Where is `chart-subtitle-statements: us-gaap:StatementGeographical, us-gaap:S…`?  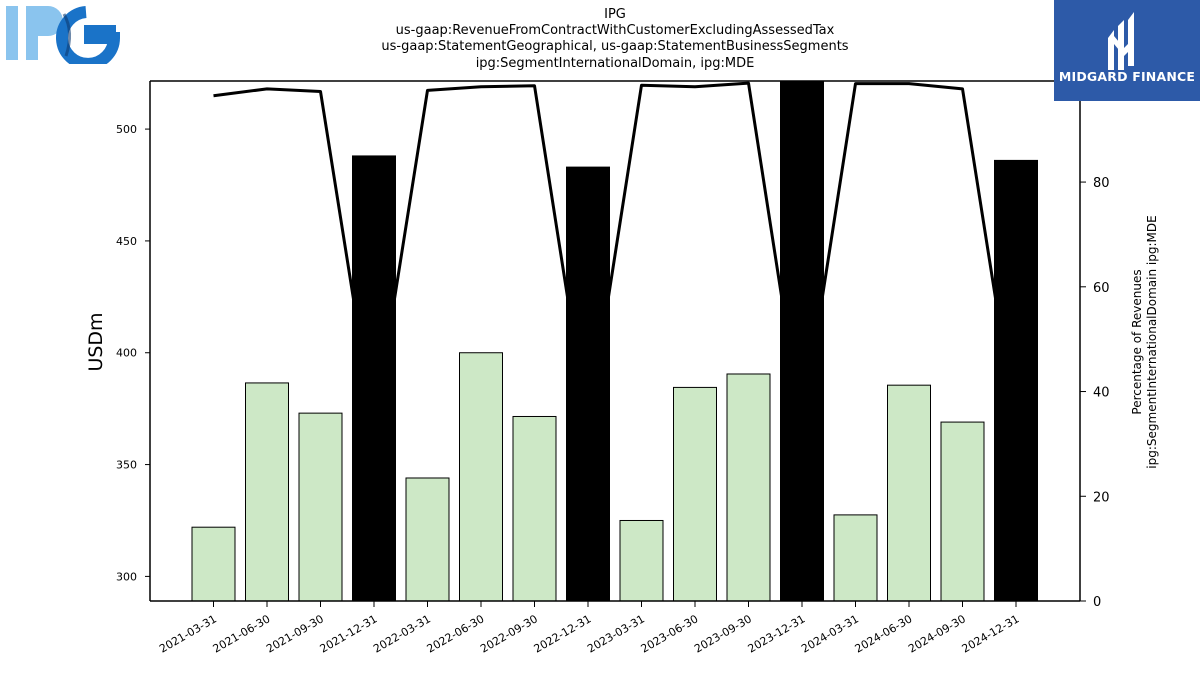 chart-subtitle-statements: us-gaap:StatementGeographical, us-gaap:S… is located at coordinates (615, 46).